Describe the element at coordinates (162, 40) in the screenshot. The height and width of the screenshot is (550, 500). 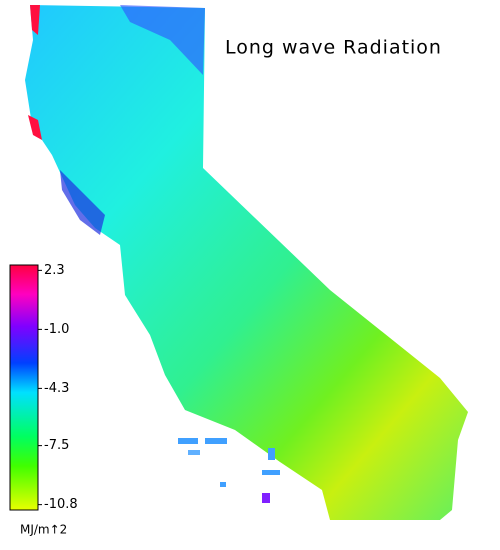
I see `north-blue-patch` at that location.